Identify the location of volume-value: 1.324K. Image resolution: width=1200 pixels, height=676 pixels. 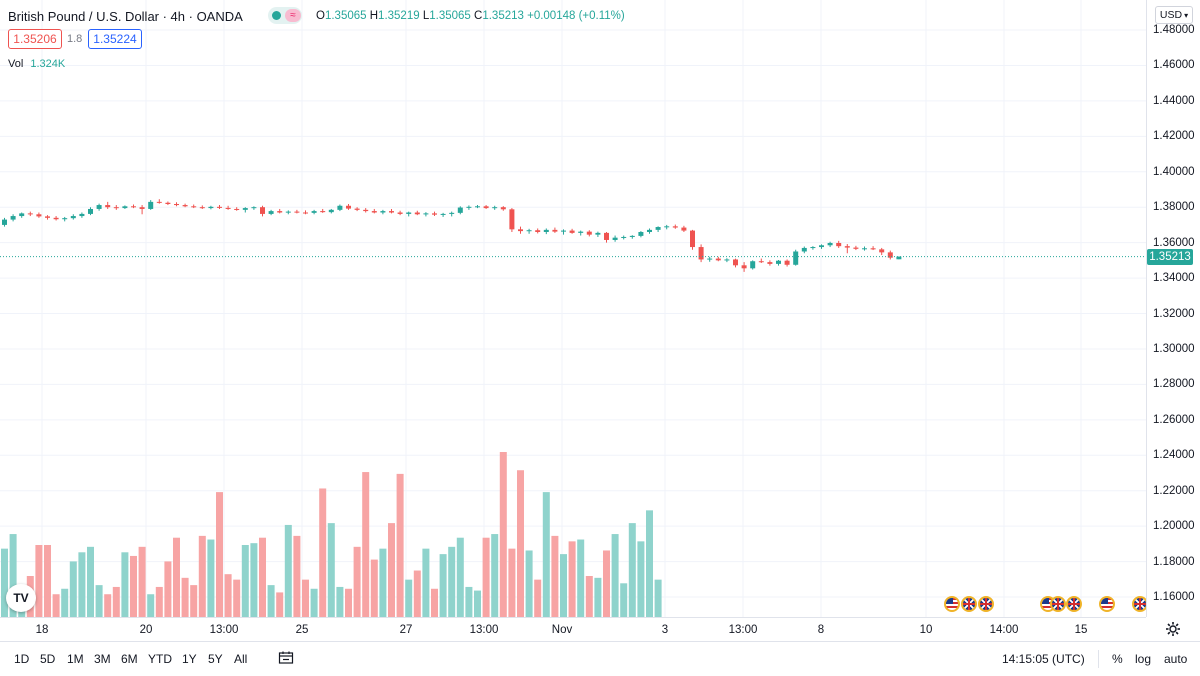
(48, 64).